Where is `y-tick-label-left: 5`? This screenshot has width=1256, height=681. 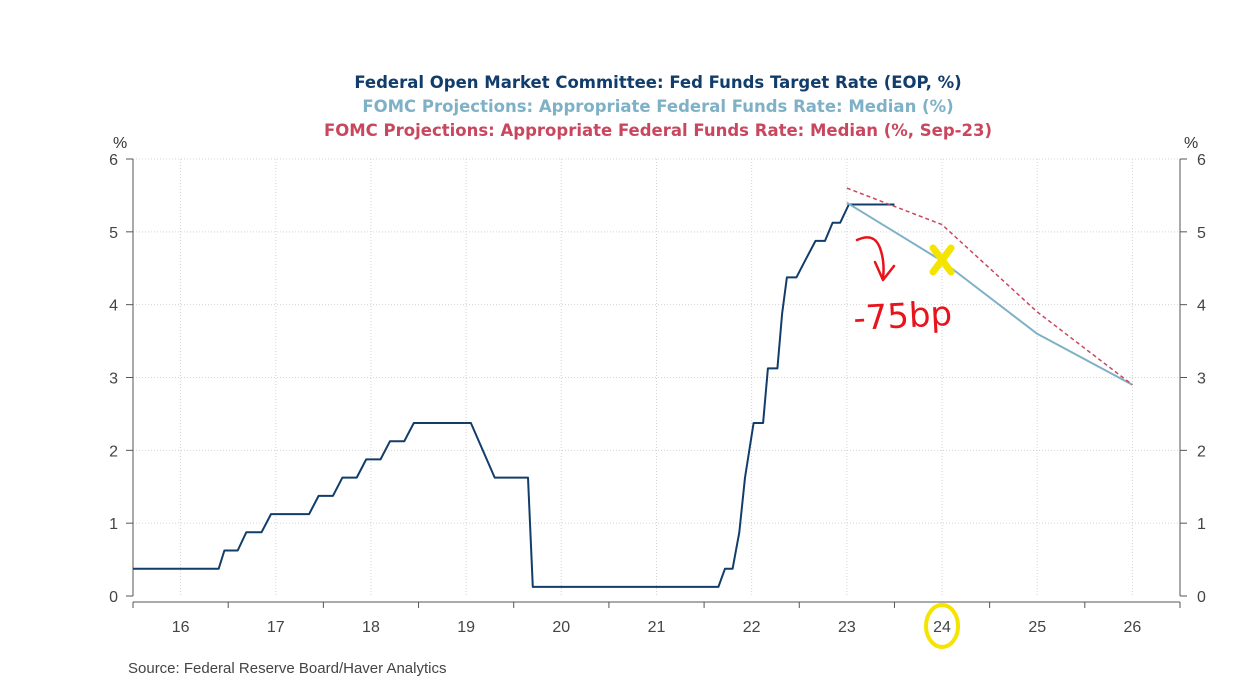 y-tick-label-left: 5 is located at coordinates (113, 233).